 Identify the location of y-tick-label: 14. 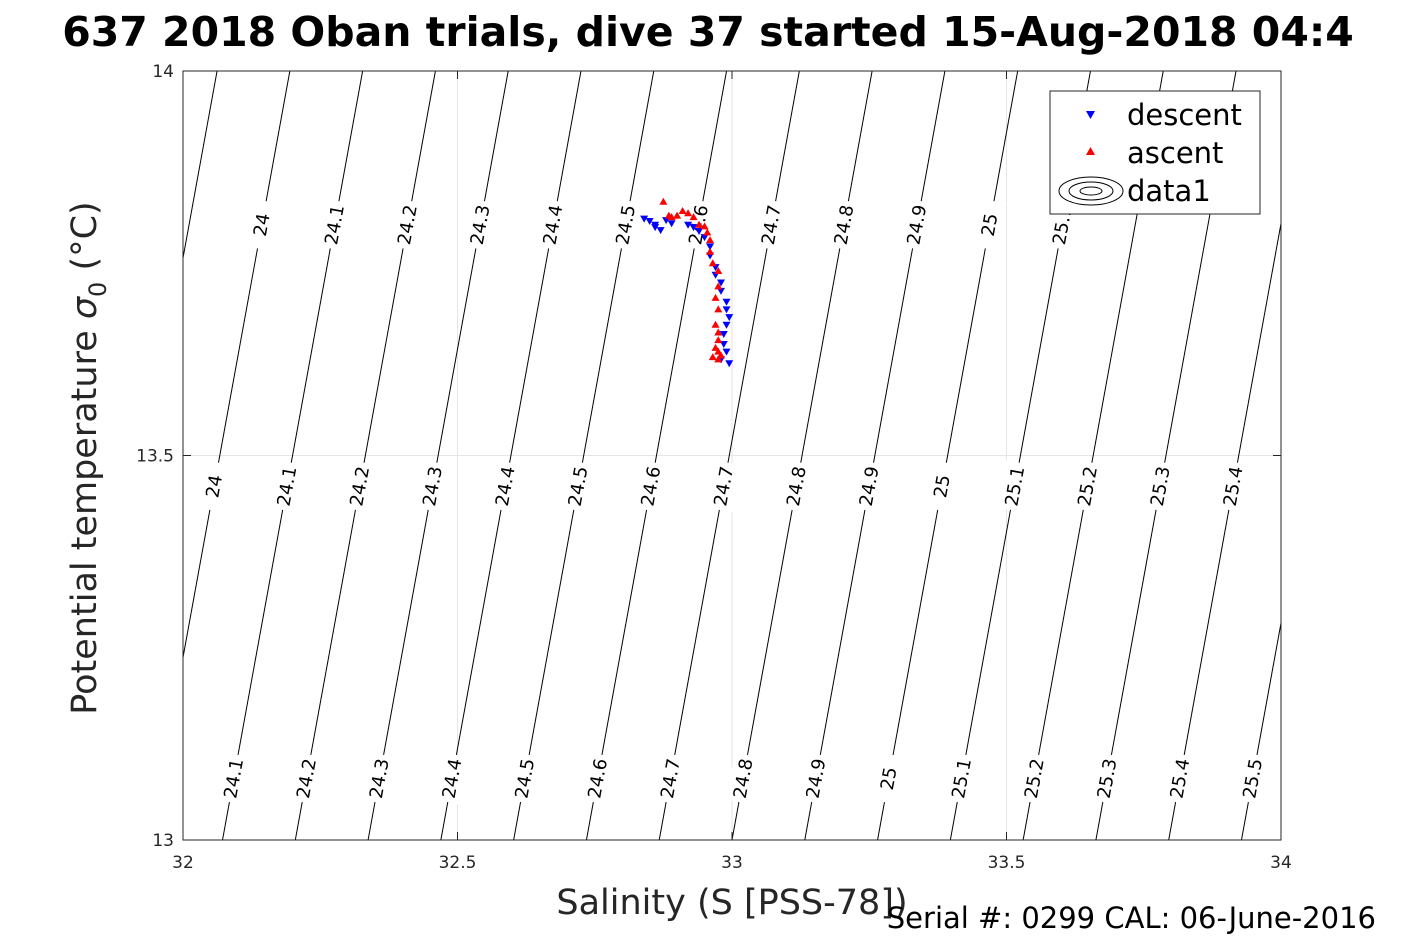
(163, 72).